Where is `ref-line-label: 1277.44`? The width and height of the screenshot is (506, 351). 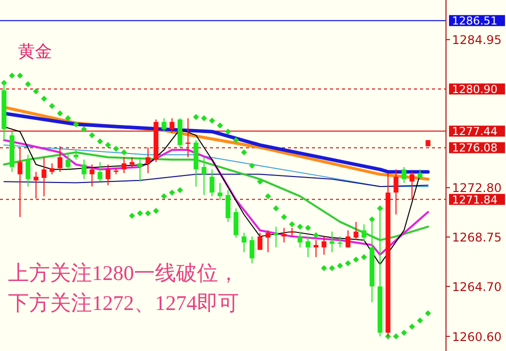 ref-line-label: 1277.44 is located at coordinates (475, 131).